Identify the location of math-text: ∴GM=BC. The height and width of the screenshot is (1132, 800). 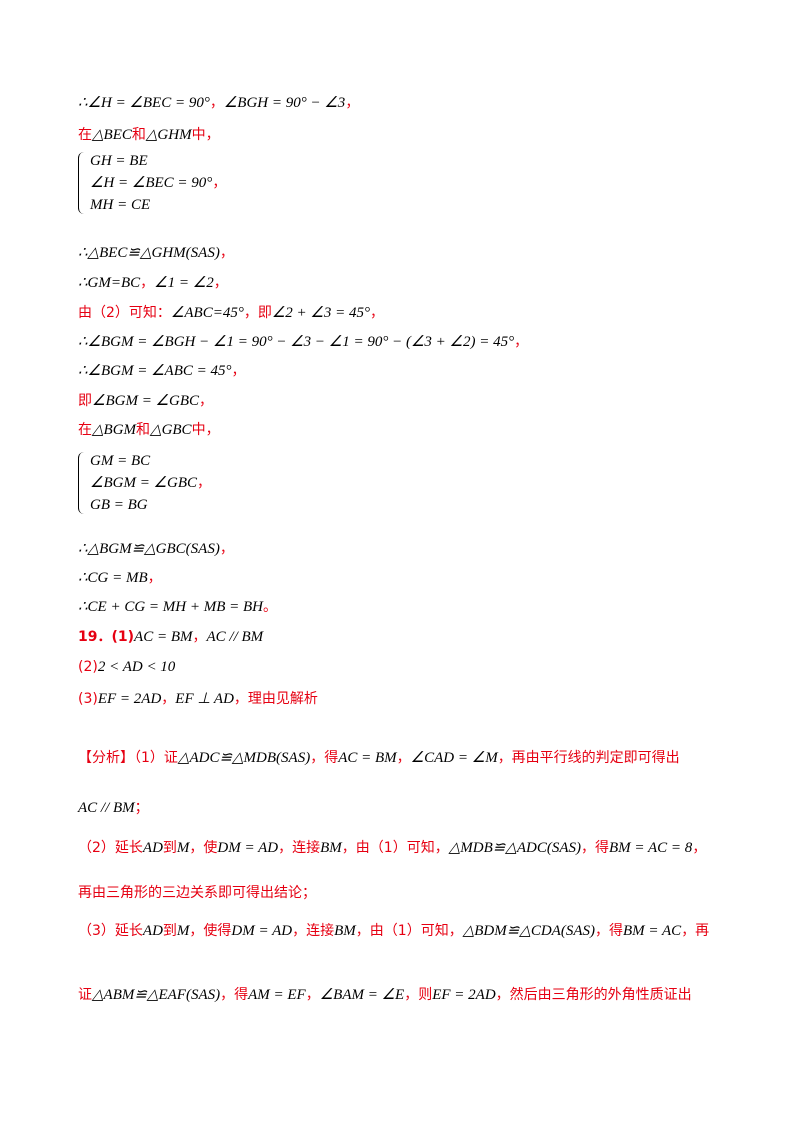
(109, 283).